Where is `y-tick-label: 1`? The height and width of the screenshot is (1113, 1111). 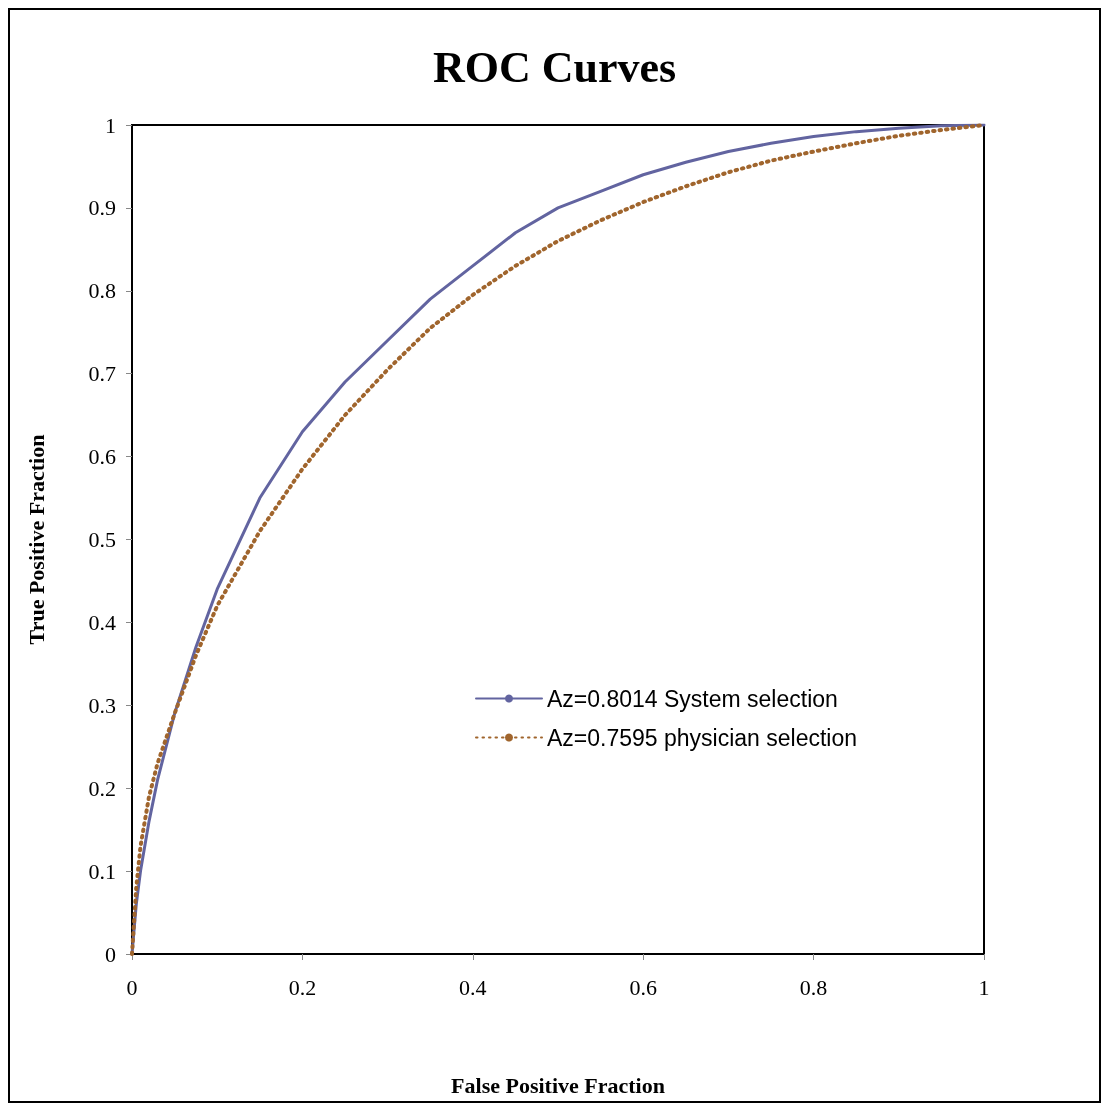
y-tick-label: 1 is located at coordinates (110, 125).